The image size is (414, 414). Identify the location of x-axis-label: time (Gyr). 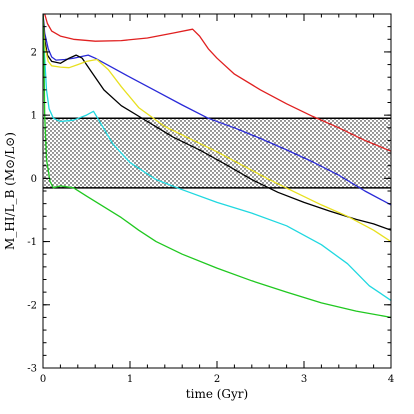
(217, 394).